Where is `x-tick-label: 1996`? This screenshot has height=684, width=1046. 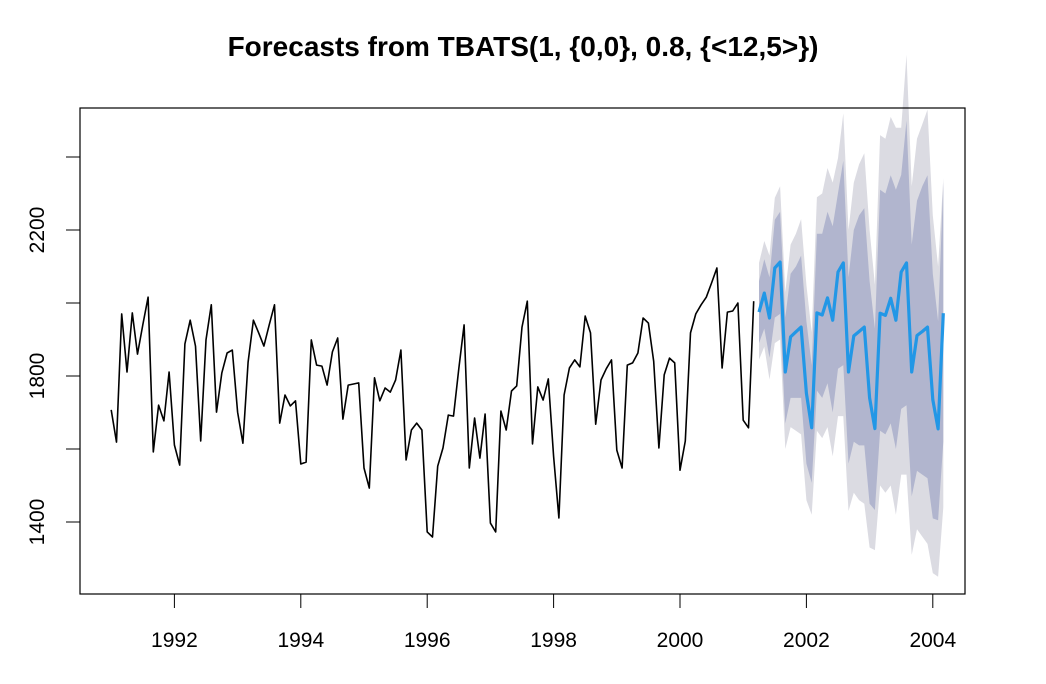 x-tick-label: 1996 is located at coordinates (427, 640).